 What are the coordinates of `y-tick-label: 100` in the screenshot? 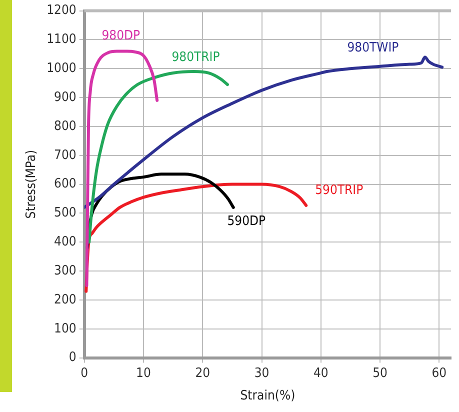 It's located at (65, 328).